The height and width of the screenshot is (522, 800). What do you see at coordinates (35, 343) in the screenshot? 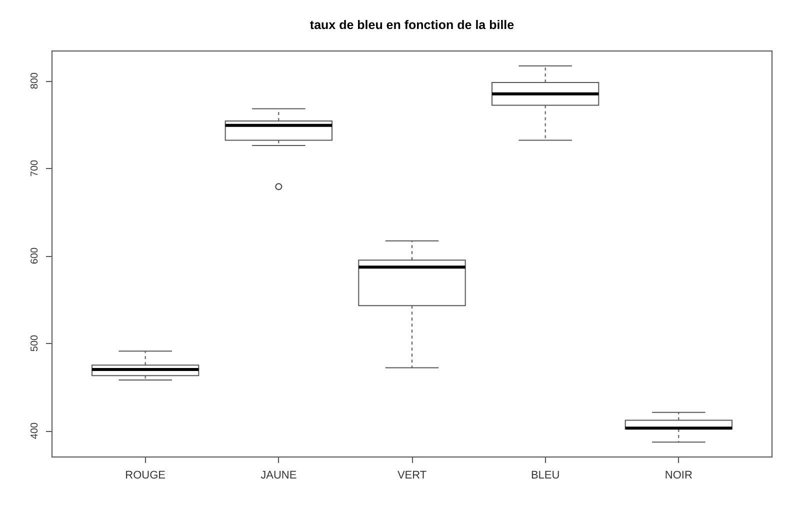
I see `y-tick-label: 500` at bounding box center [35, 343].